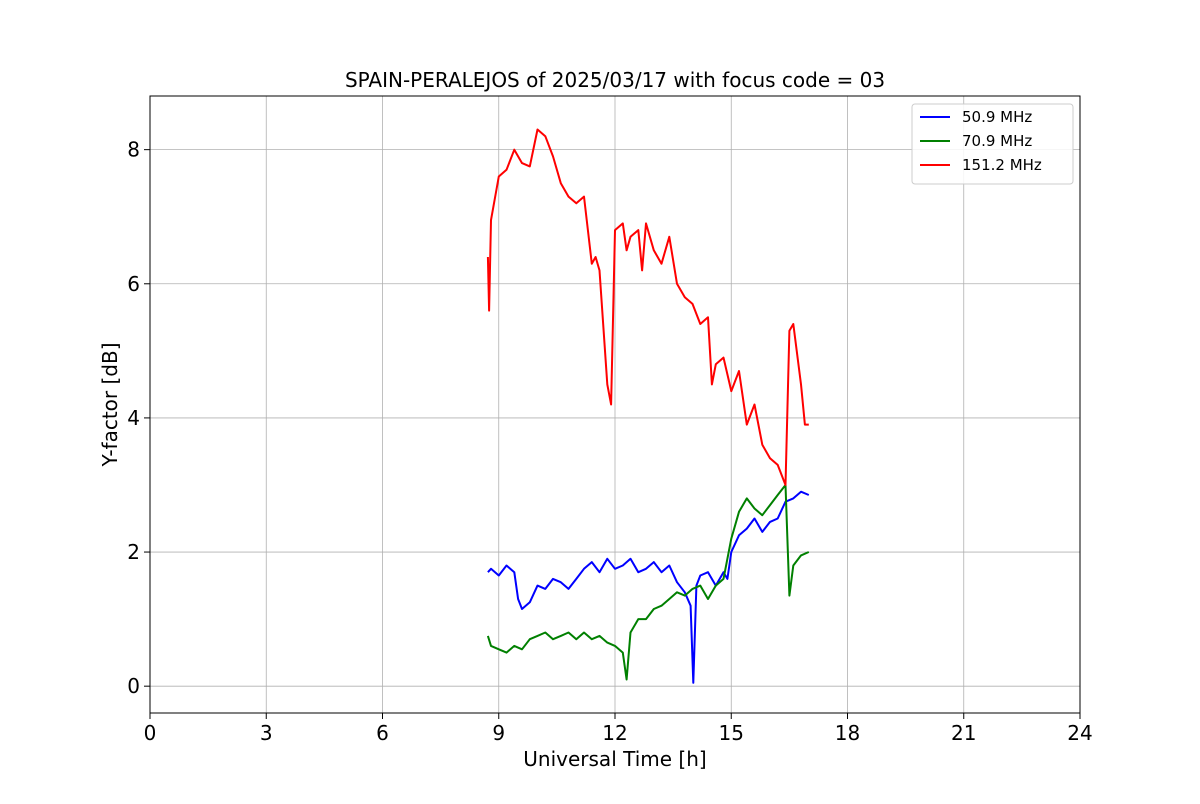 This screenshot has height=804, width=1200. Describe the element at coordinates (133, 418) in the screenshot. I see `y-tick-label: 4` at that location.